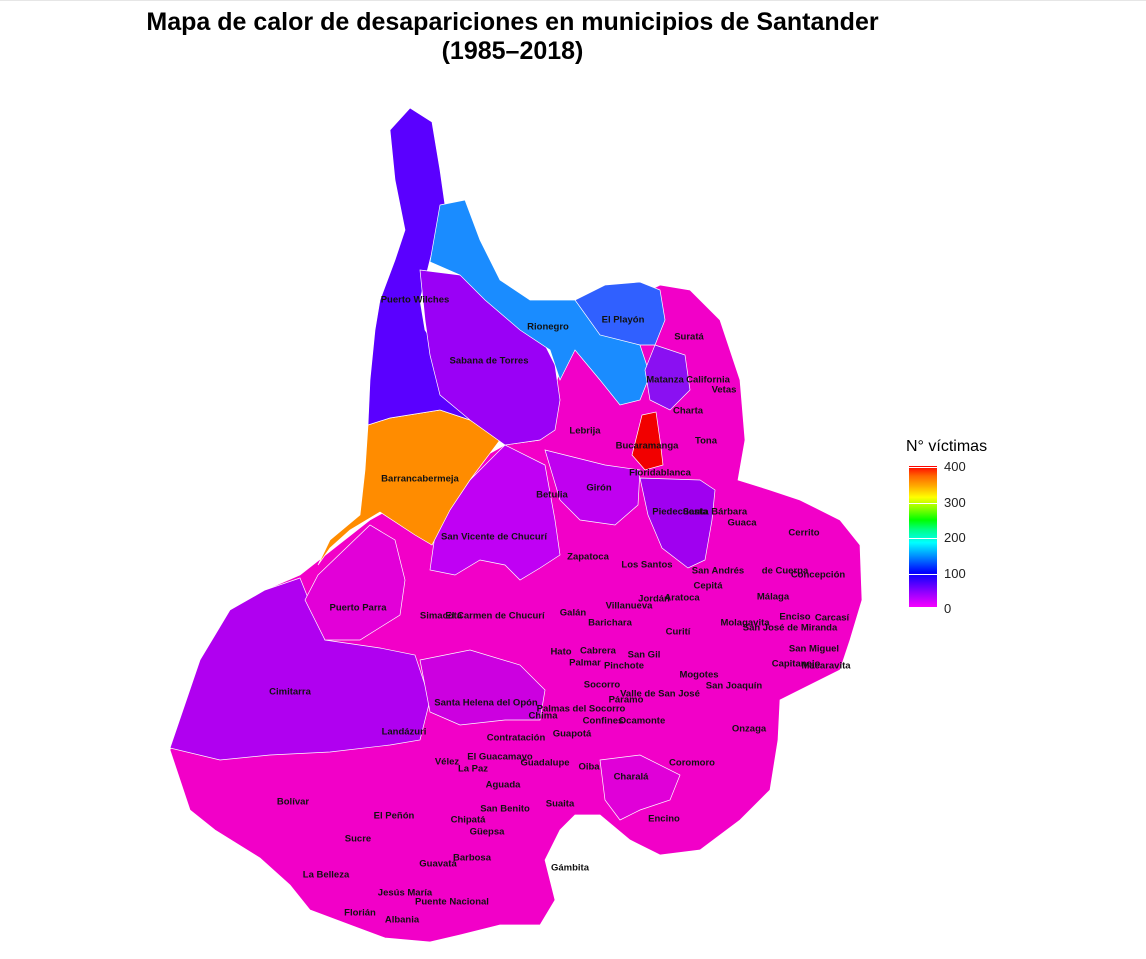 The height and width of the screenshot is (959, 1146). Describe the element at coordinates (785, 571) in the screenshot. I see `municipality-label: de Cuerpa` at that location.